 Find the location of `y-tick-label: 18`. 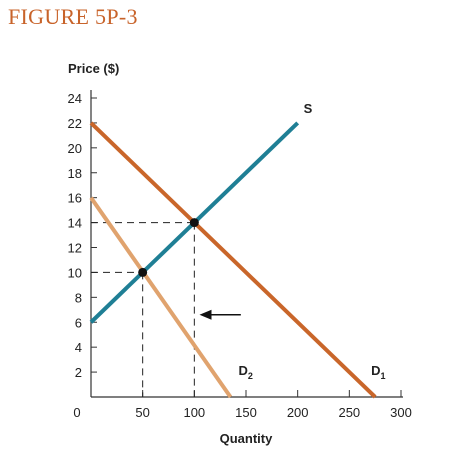

y-tick-label: 18 is located at coordinates (75, 173).